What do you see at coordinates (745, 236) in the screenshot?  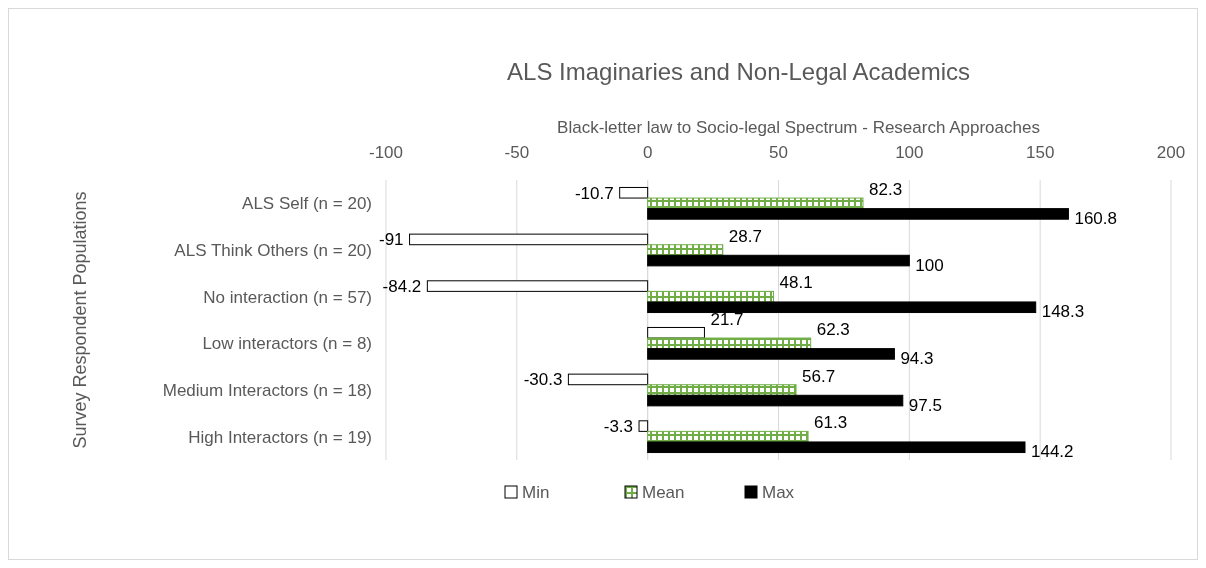 I see `data-label: 28.7` at bounding box center [745, 236].